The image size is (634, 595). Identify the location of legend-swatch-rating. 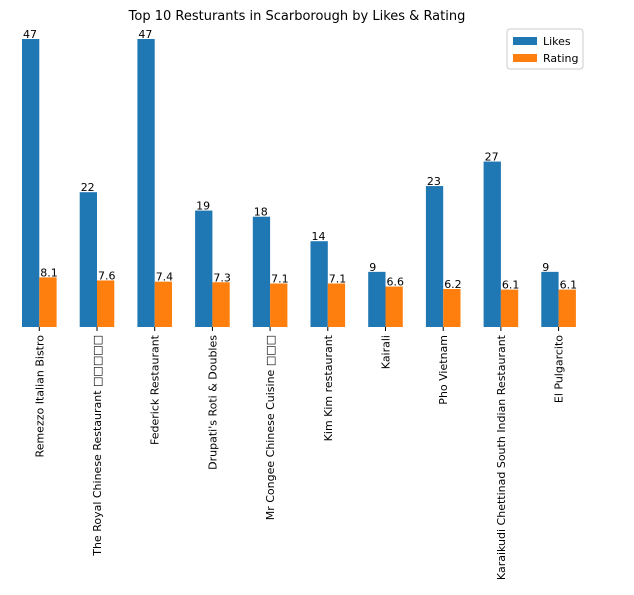
(525, 58).